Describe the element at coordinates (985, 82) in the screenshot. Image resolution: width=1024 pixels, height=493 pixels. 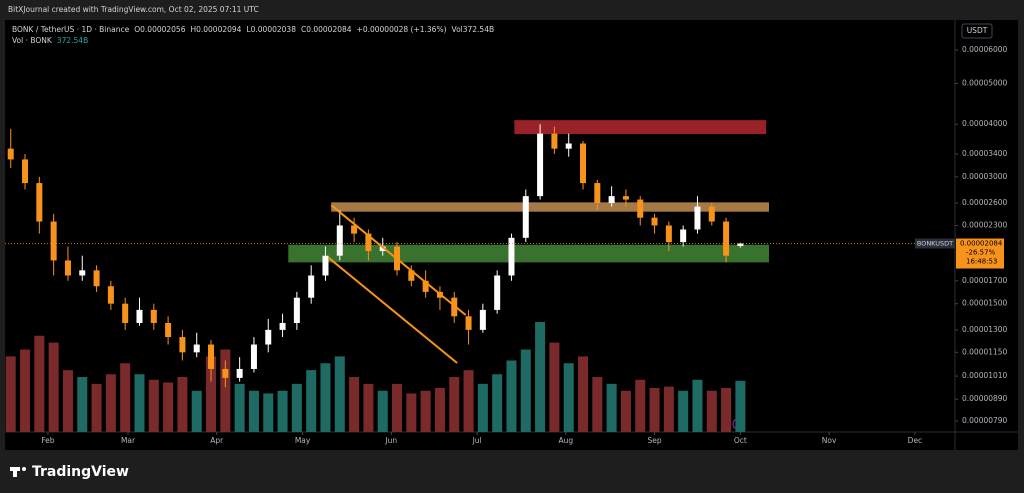
I see `y-tick-label: 0.00005000` at that location.